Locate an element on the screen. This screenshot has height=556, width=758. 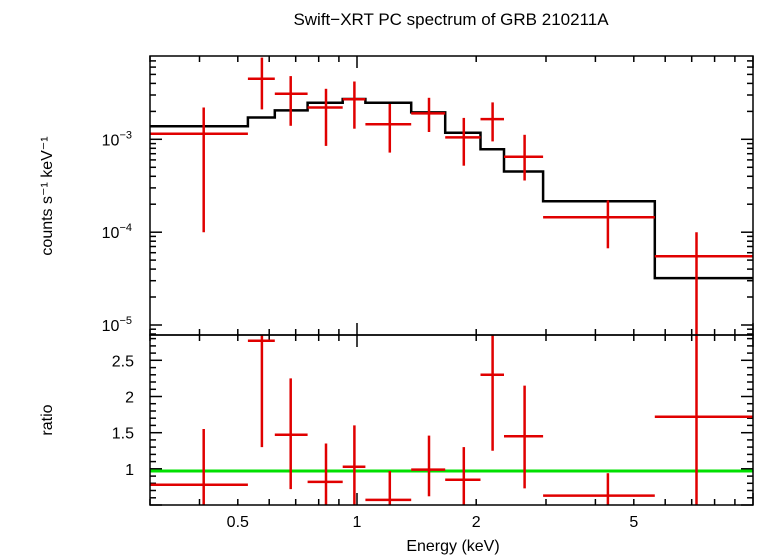
ratio-y-axis-label: ratio is located at coordinates (47, 419).